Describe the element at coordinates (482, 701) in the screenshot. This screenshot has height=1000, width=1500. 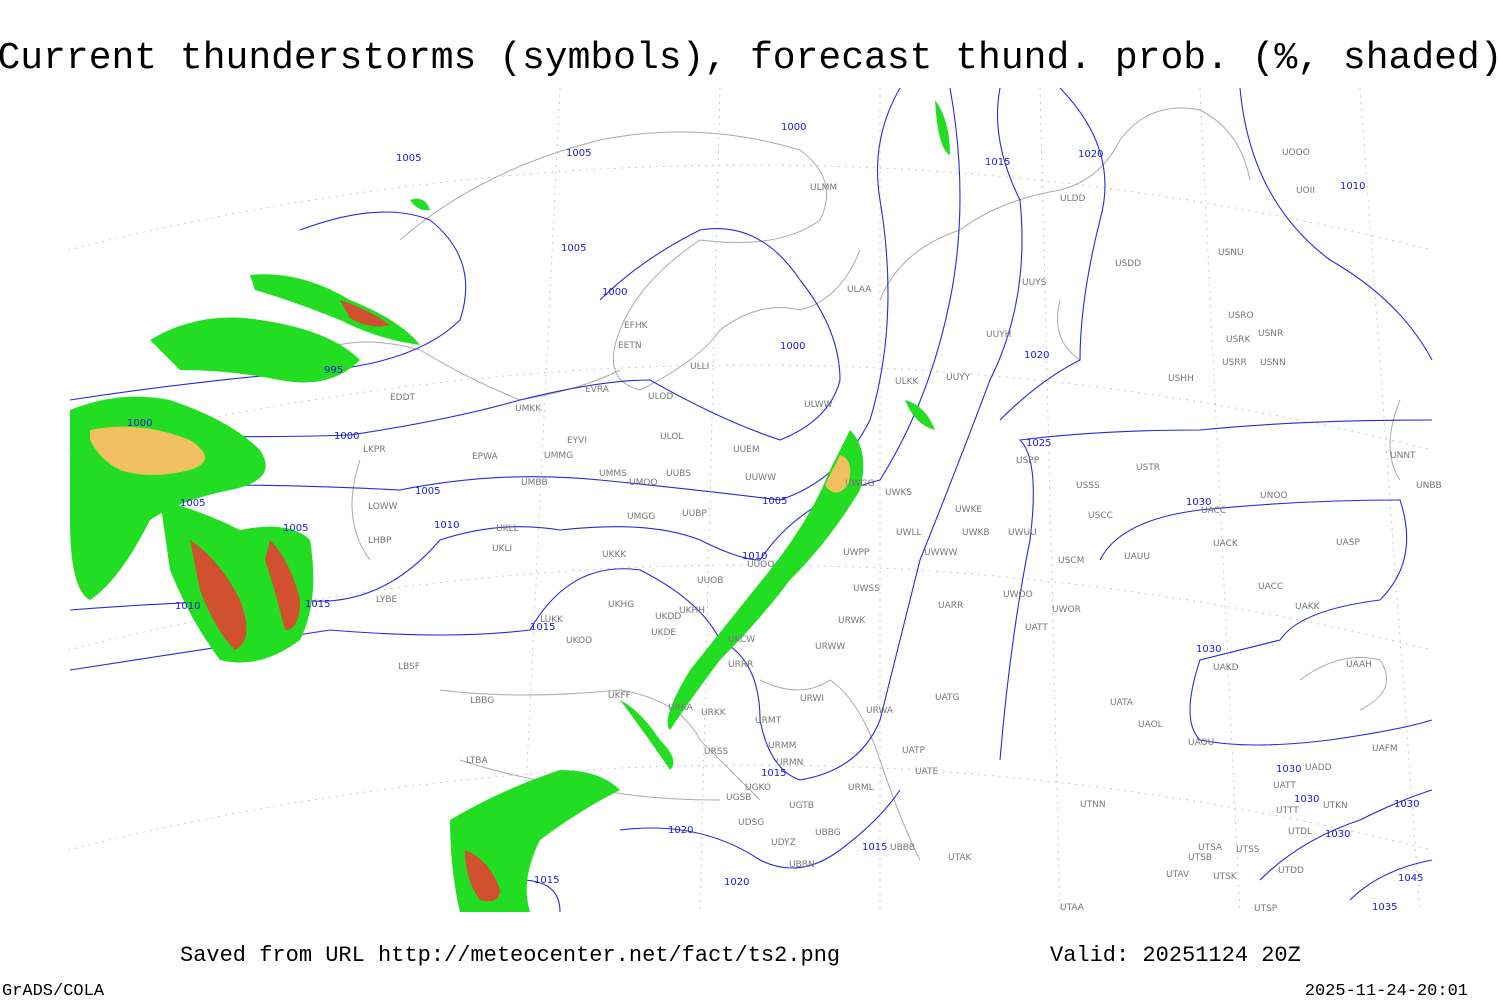
I see `station-label: LBBG` at that location.